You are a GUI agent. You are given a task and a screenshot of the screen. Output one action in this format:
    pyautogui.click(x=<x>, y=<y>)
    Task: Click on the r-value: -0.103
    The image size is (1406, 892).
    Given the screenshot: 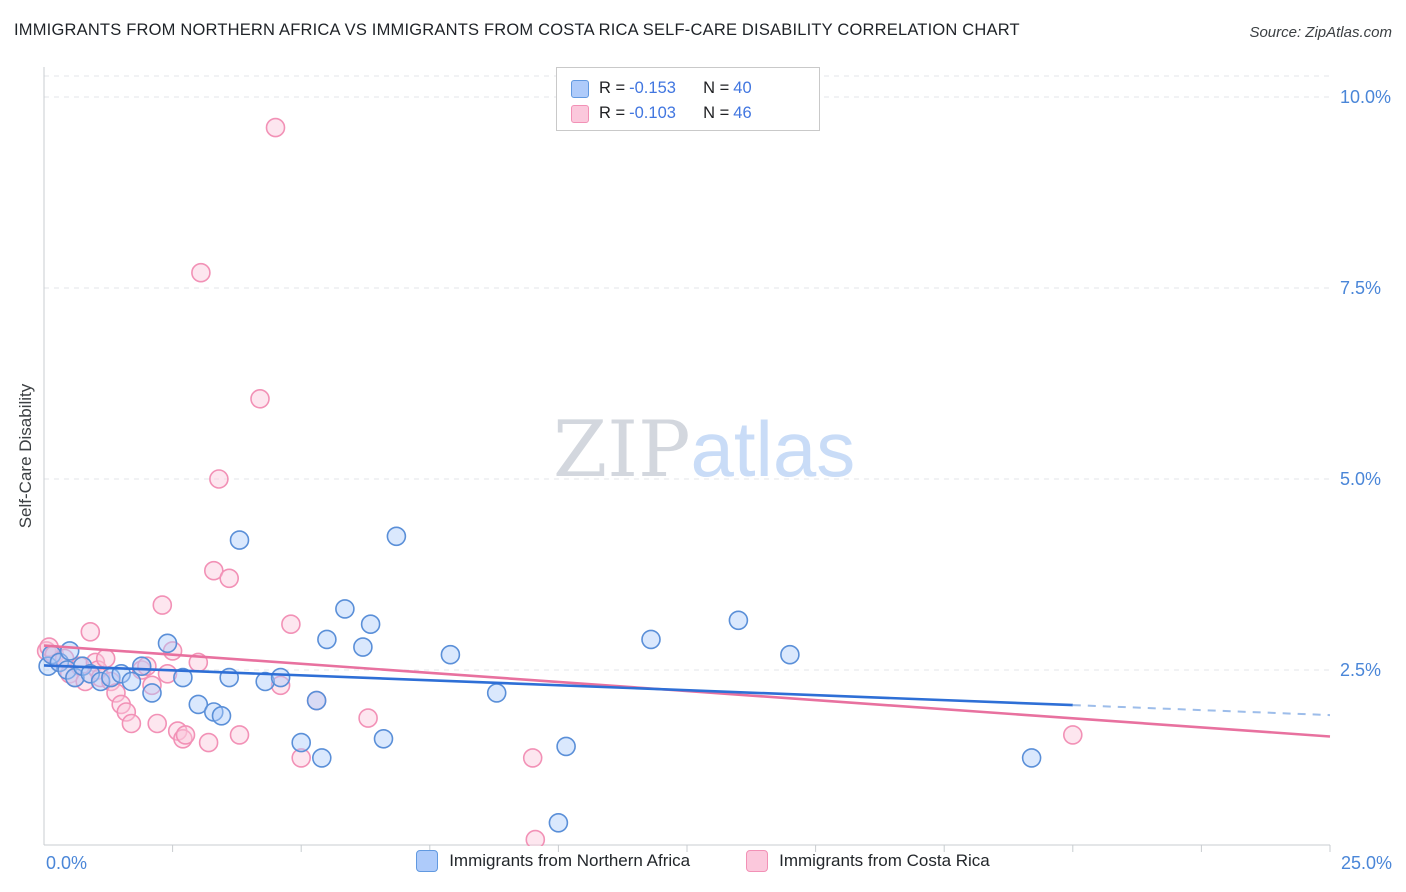 What is the action you would take?
    pyautogui.click(x=652, y=113)
    